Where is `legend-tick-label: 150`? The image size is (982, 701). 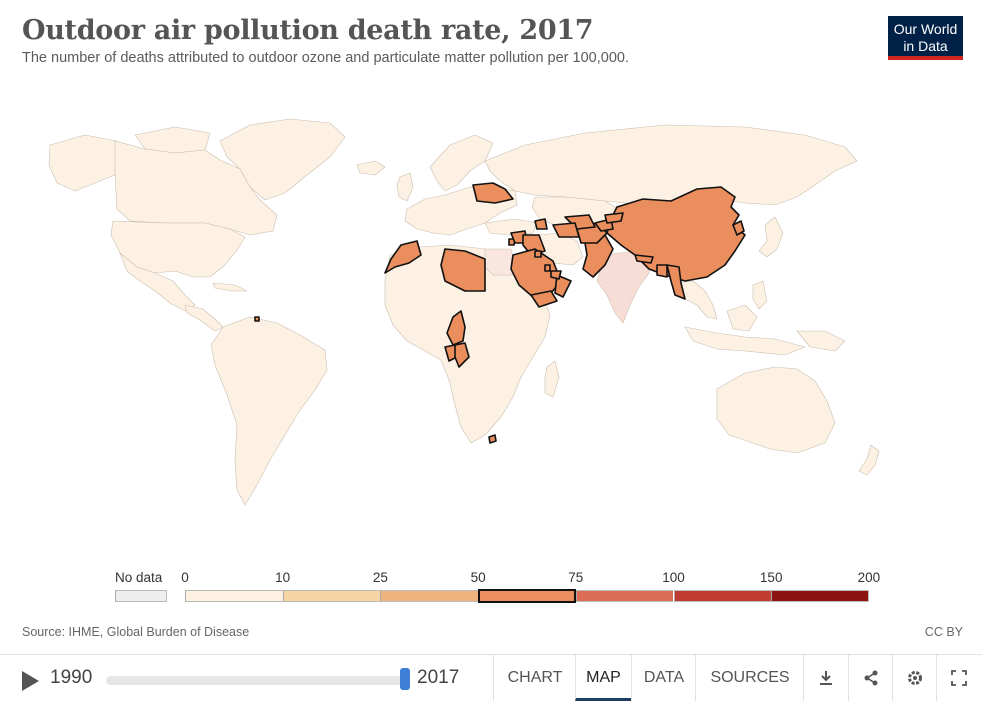
legend-tick-label: 150 is located at coordinates (771, 577).